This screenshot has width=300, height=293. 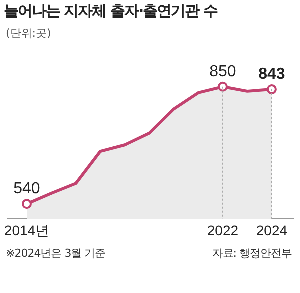 I want to click on data-label: 843, so click(x=272, y=74).